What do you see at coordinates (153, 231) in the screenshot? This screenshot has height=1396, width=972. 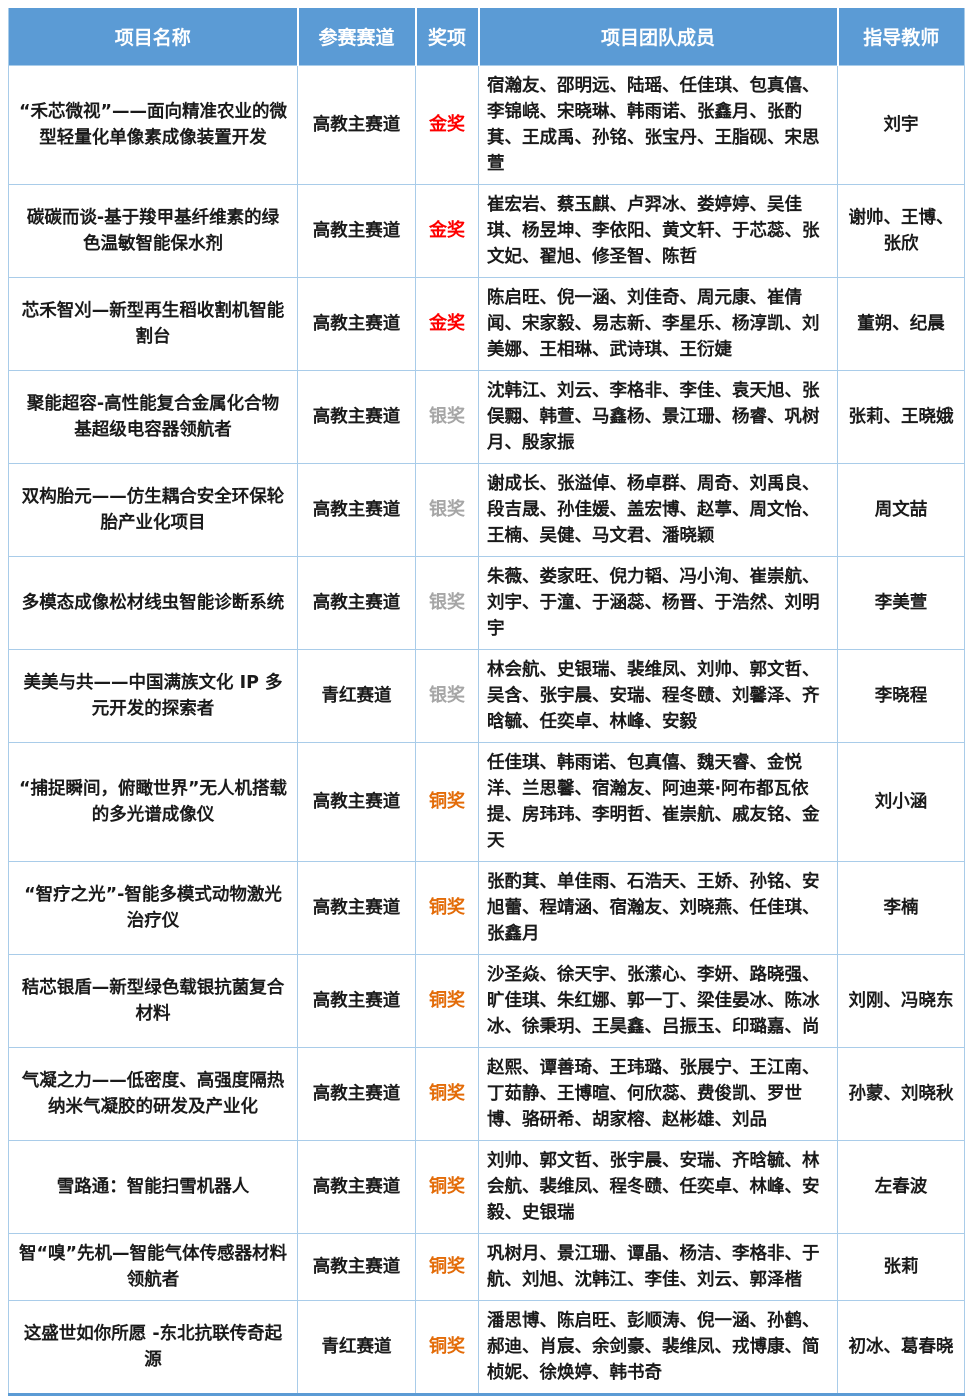 I see `project-name-cell: 碳碳而谈-基于羧甲基纤维素的绿色温敏智能保水剂` at bounding box center [153, 231].